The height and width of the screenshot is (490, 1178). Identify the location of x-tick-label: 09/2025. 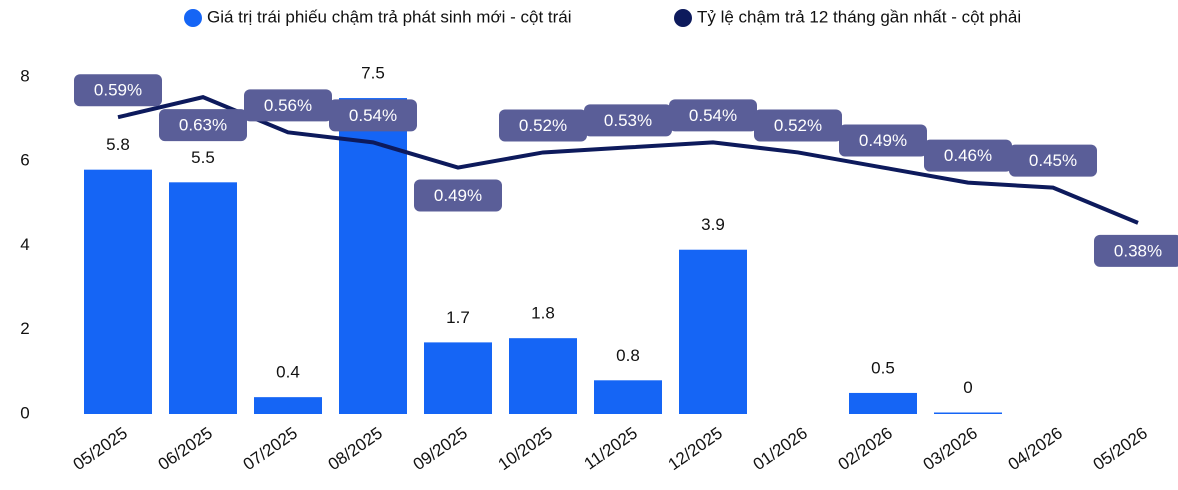
(440, 448).